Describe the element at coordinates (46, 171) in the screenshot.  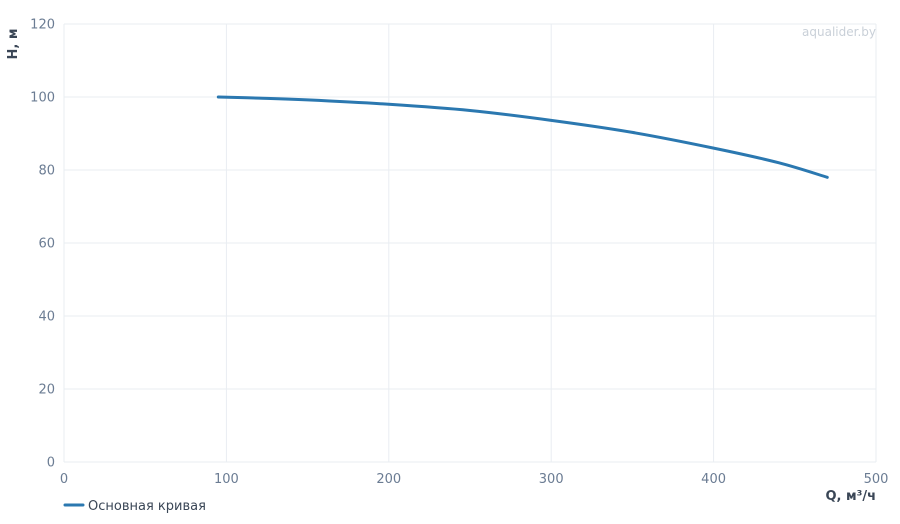
I see `y-tick-label: 80` at that location.